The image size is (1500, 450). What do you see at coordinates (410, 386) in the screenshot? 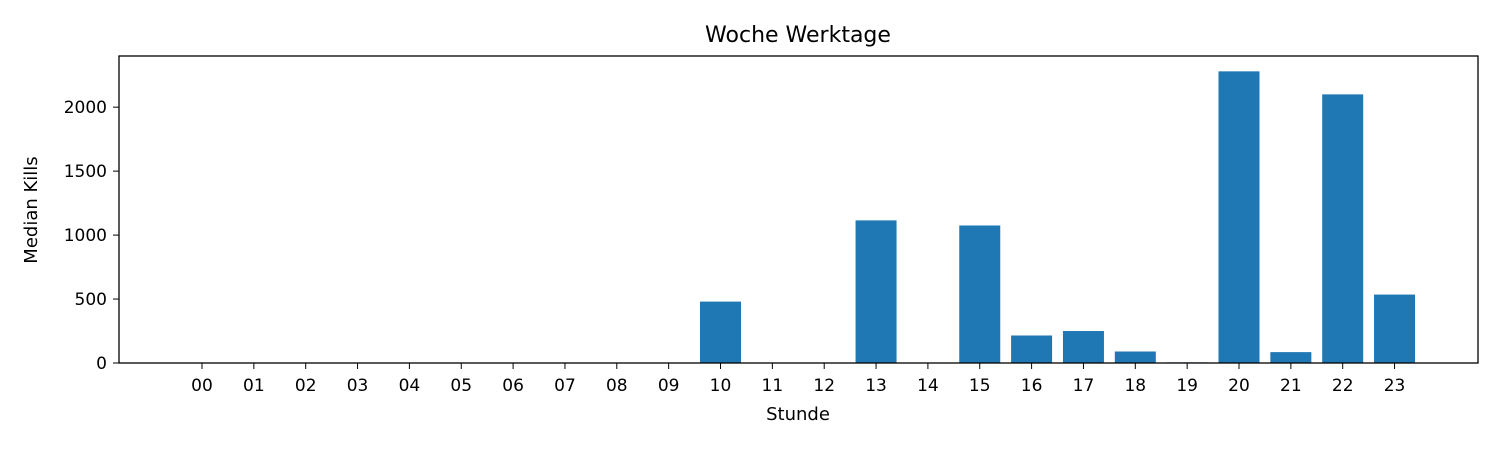
I see `x-tick-label: 04` at bounding box center [410, 386].